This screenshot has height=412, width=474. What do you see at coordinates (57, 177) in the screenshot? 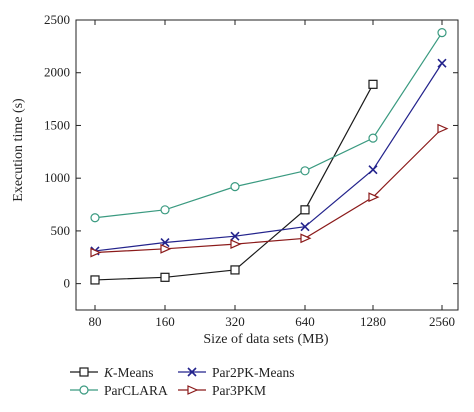
I see `y-tick-label: 1000` at bounding box center [57, 177].